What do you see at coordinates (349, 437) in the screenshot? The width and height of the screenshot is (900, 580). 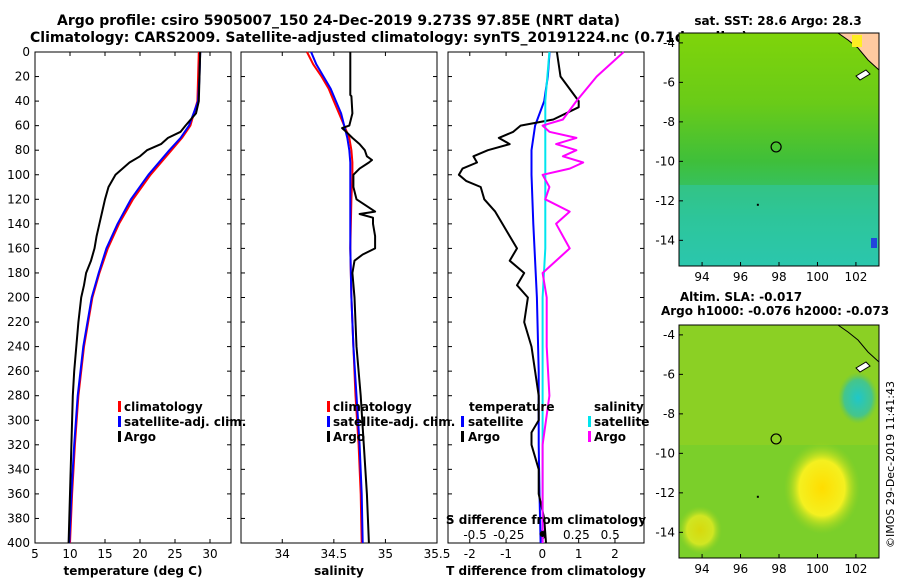 I see `legend-argo: Argo` at bounding box center [349, 437].